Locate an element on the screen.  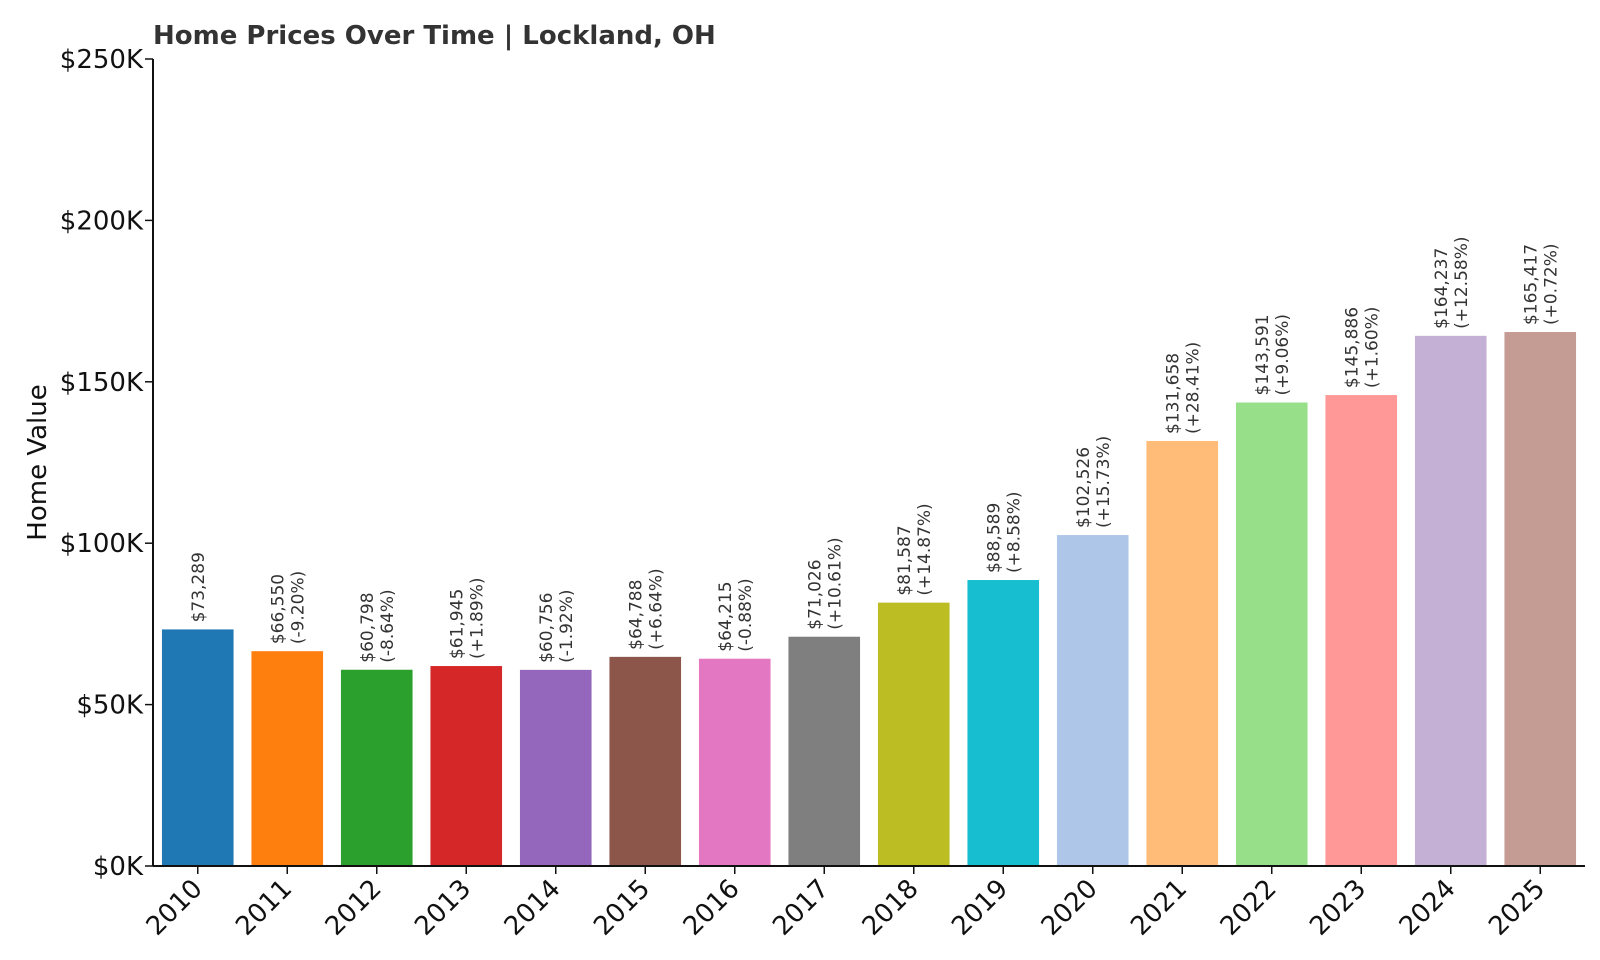
data-label-2019: $88,589(+8.58%) is located at coordinates (1004, 533).